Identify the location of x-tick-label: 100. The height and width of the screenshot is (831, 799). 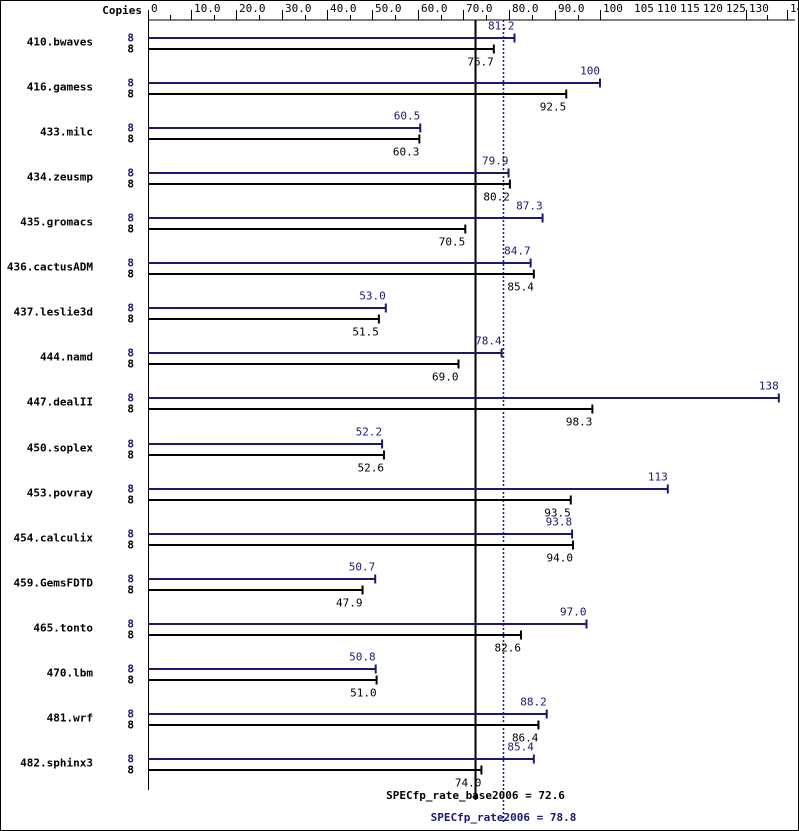
(613, 8).